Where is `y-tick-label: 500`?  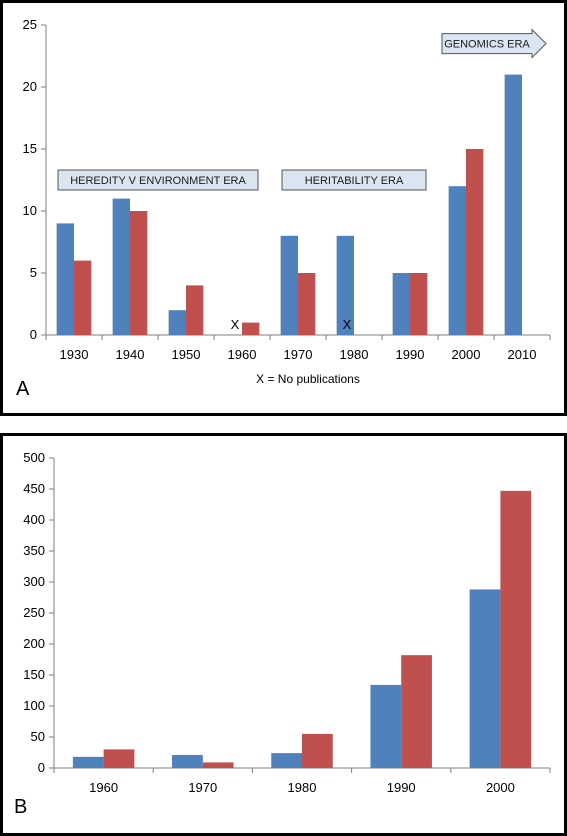 y-tick-label: 500 is located at coordinates (34, 457).